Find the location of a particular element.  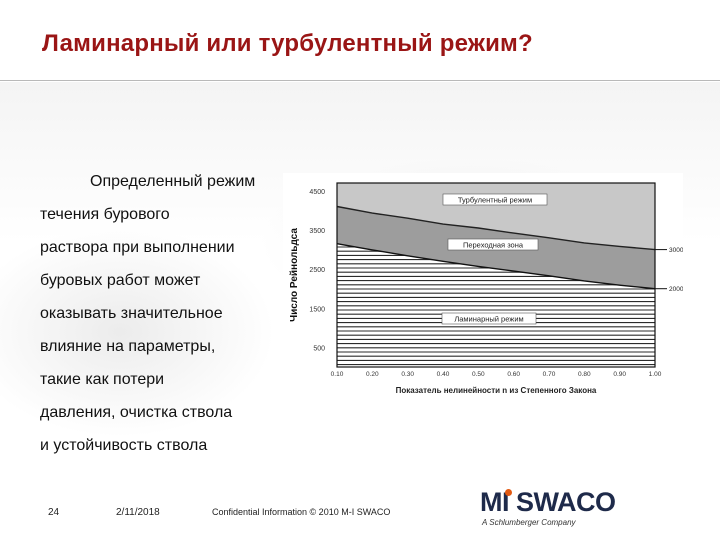

y-tick-label: 500 is located at coordinates (319, 348).